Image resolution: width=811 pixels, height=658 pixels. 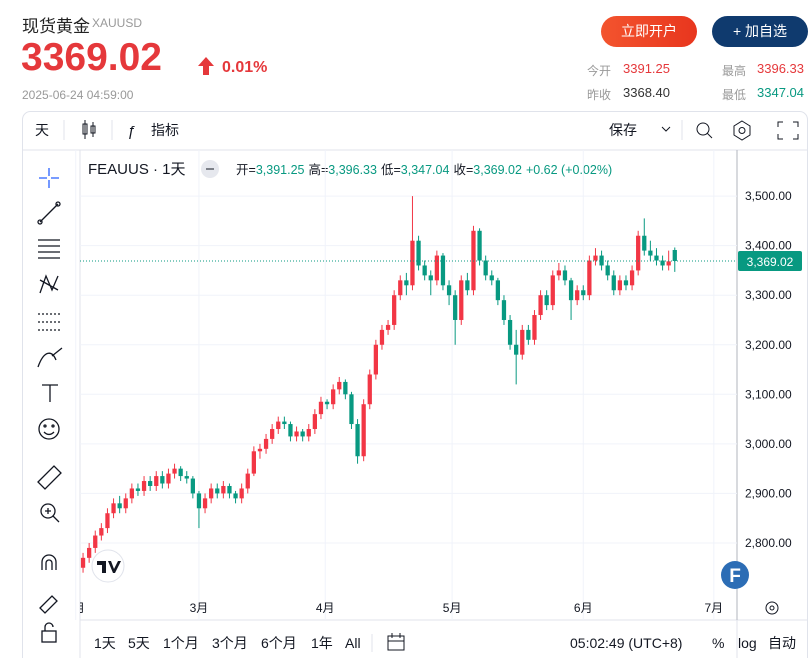 I want to click on open-account-button: 立即开户, so click(x=649, y=31).